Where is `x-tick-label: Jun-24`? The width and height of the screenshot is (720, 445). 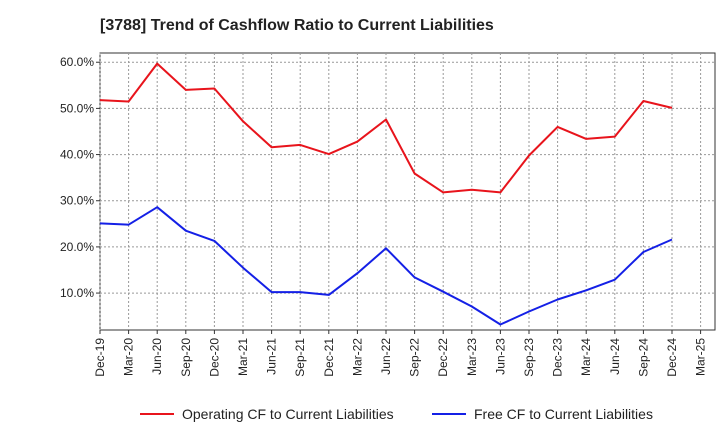
x-tick-label: Jun-24 is located at coordinates (615, 356).